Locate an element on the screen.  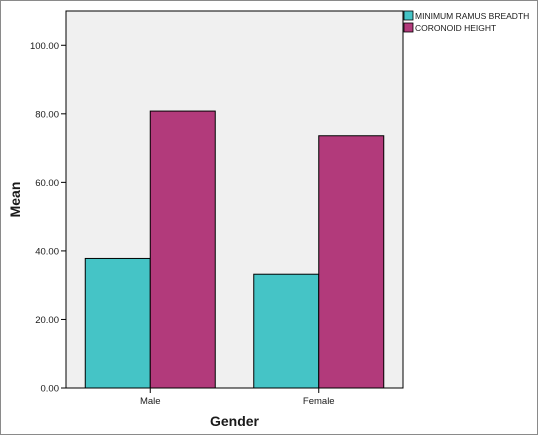
bar-coronoid-height-female is located at coordinates (351, 262).